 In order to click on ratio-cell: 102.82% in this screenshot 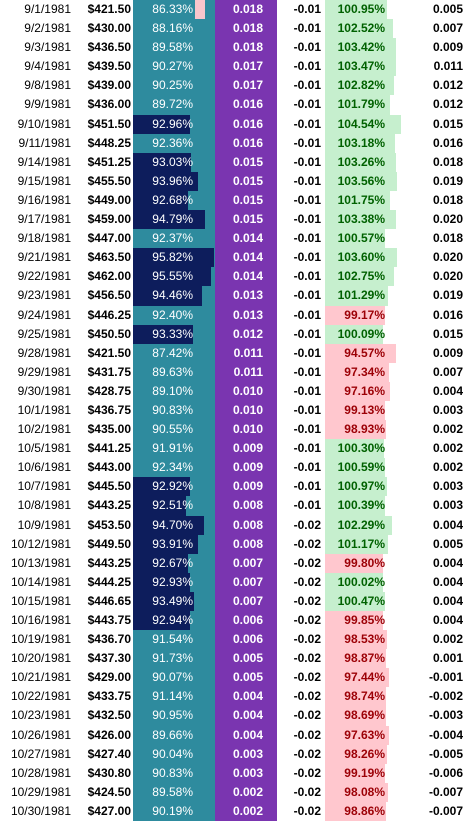, I will do `click(367, 86)`.